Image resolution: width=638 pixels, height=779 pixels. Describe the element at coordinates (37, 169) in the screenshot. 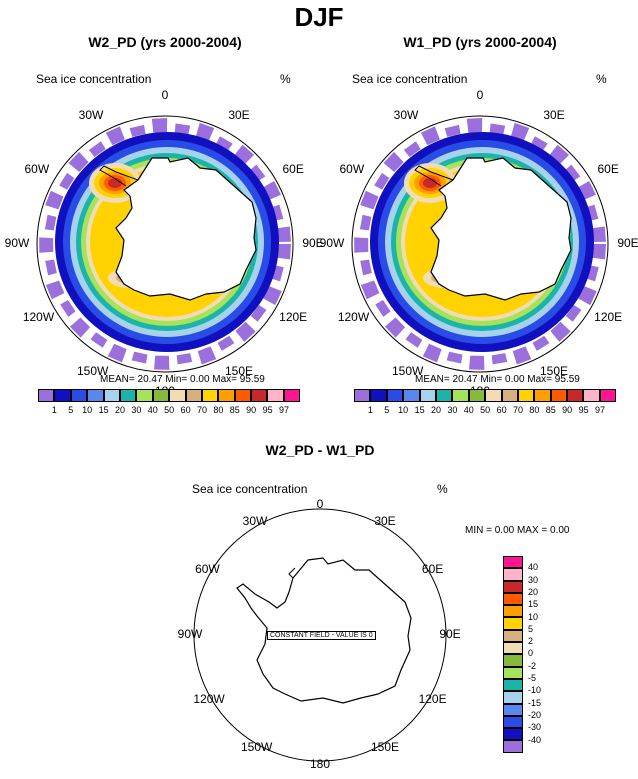

I see `lon-label: 60W` at that location.